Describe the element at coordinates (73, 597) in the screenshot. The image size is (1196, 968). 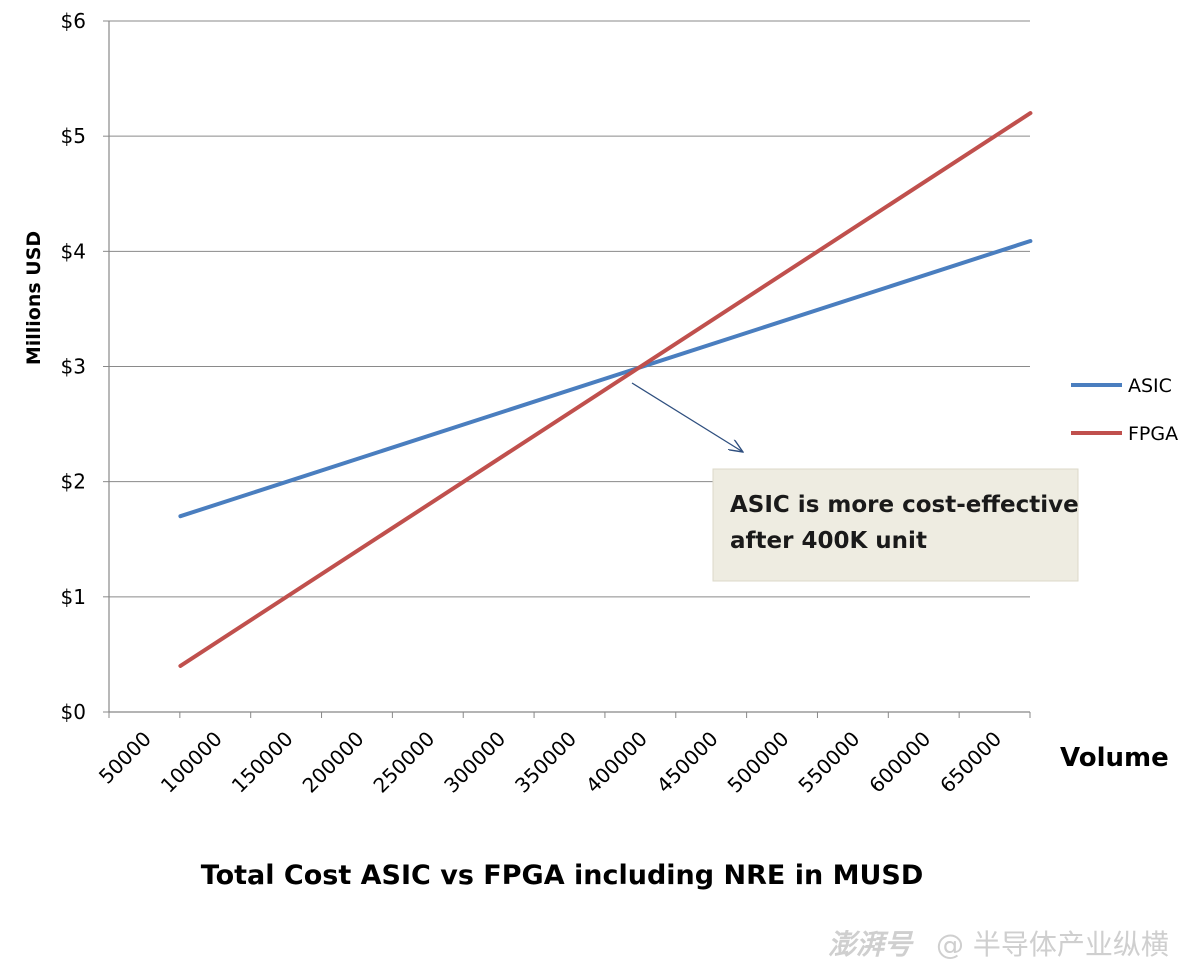
I see `y-tick-label: $1` at that location.